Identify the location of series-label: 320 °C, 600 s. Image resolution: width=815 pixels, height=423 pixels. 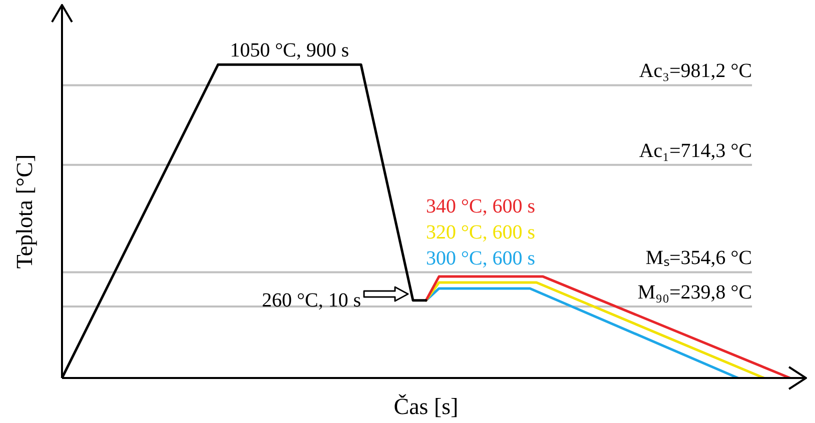
(481, 233).